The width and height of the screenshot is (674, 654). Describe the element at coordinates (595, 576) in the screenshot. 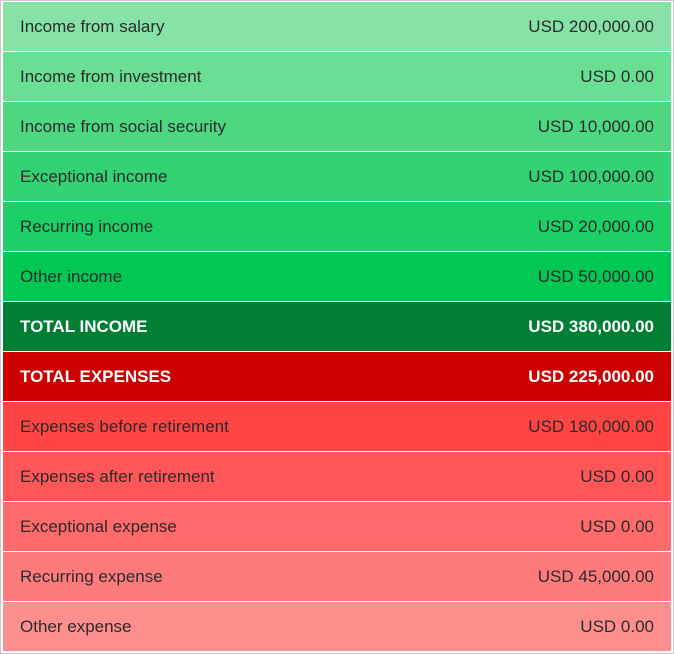

I see `expense-recurring-value: USD 45,000.00` at that location.